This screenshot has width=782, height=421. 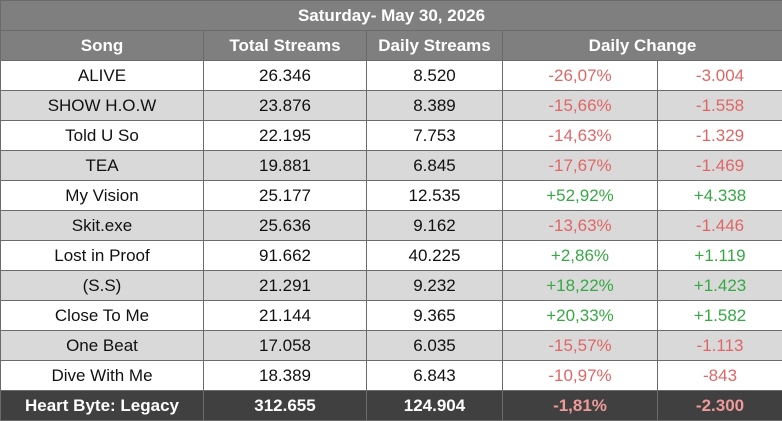 I want to click on daily-change: -1,81%, so click(x=580, y=406).